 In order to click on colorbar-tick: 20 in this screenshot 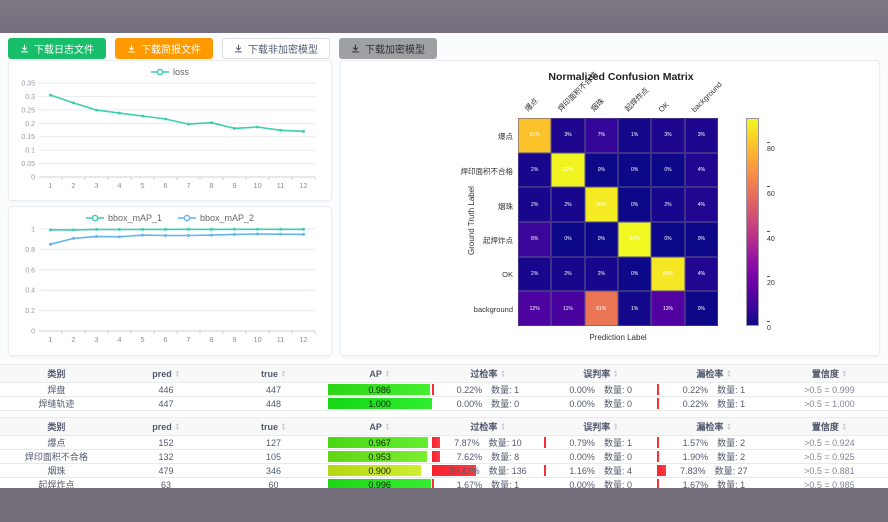, I will do `click(771, 280)`.